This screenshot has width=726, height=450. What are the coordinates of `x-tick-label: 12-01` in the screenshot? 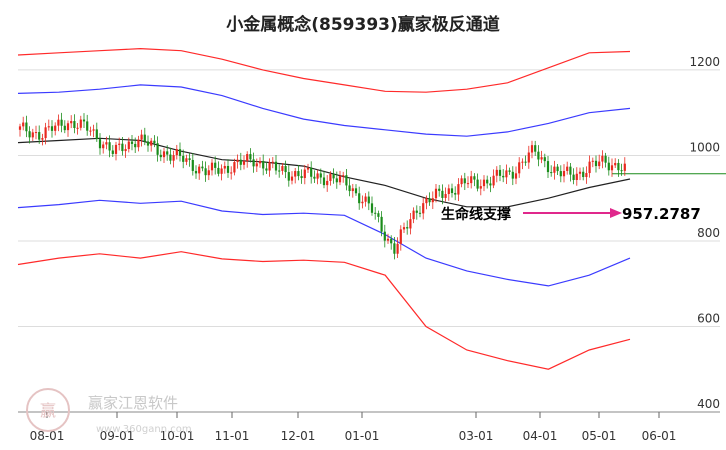 It's located at (298, 436).